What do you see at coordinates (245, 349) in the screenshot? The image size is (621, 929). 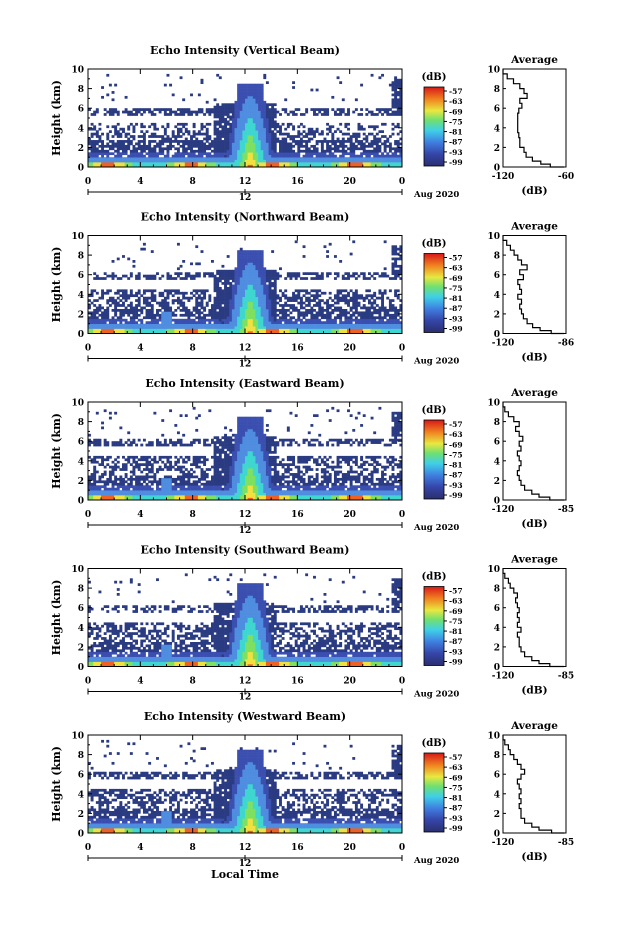 I see `x-tick-label: 12` at bounding box center [245, 349].